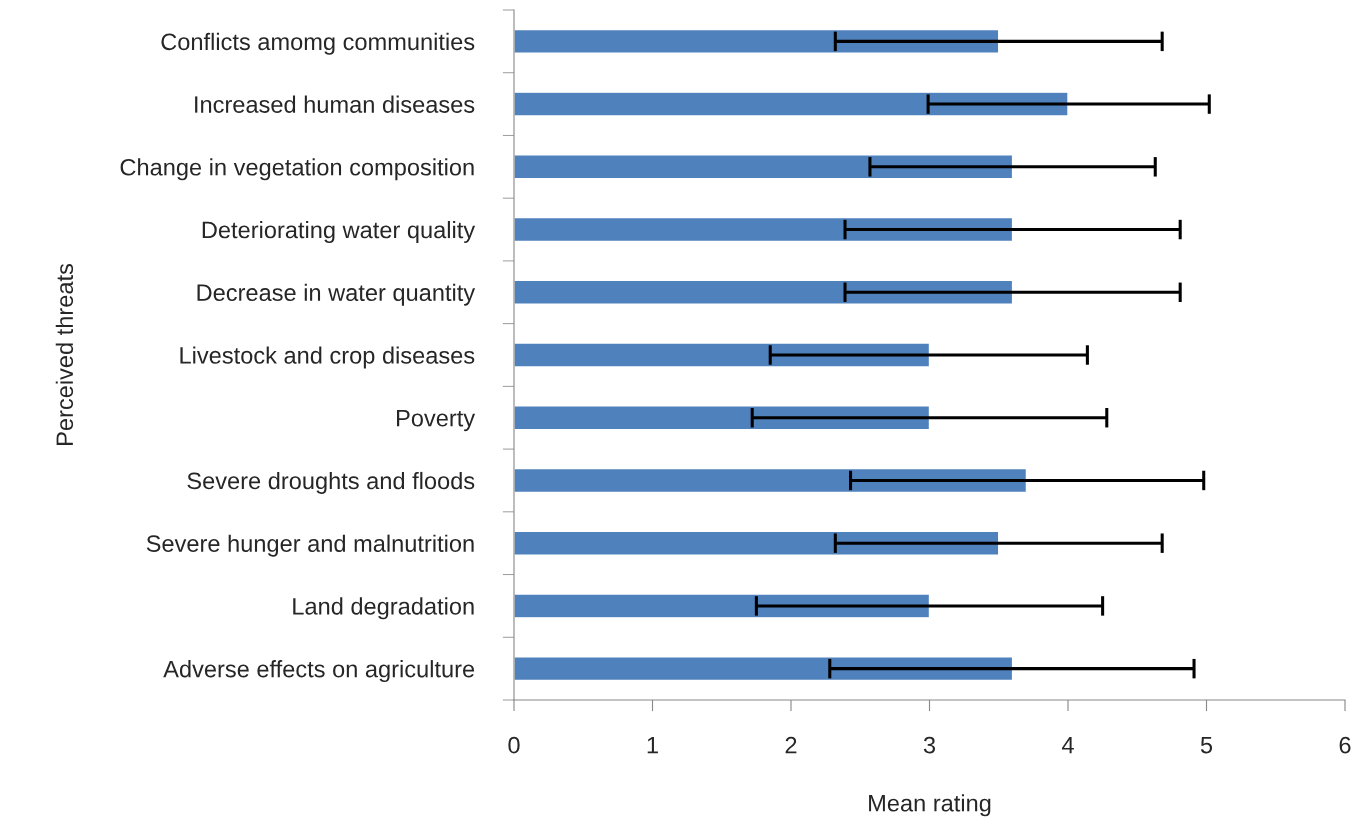 This screenshot has height=832, width=1368. Describe the element at coordinates (318, 43) in the screenshot. I see `y-tick-label: Conflicts amomg communities` at that location.